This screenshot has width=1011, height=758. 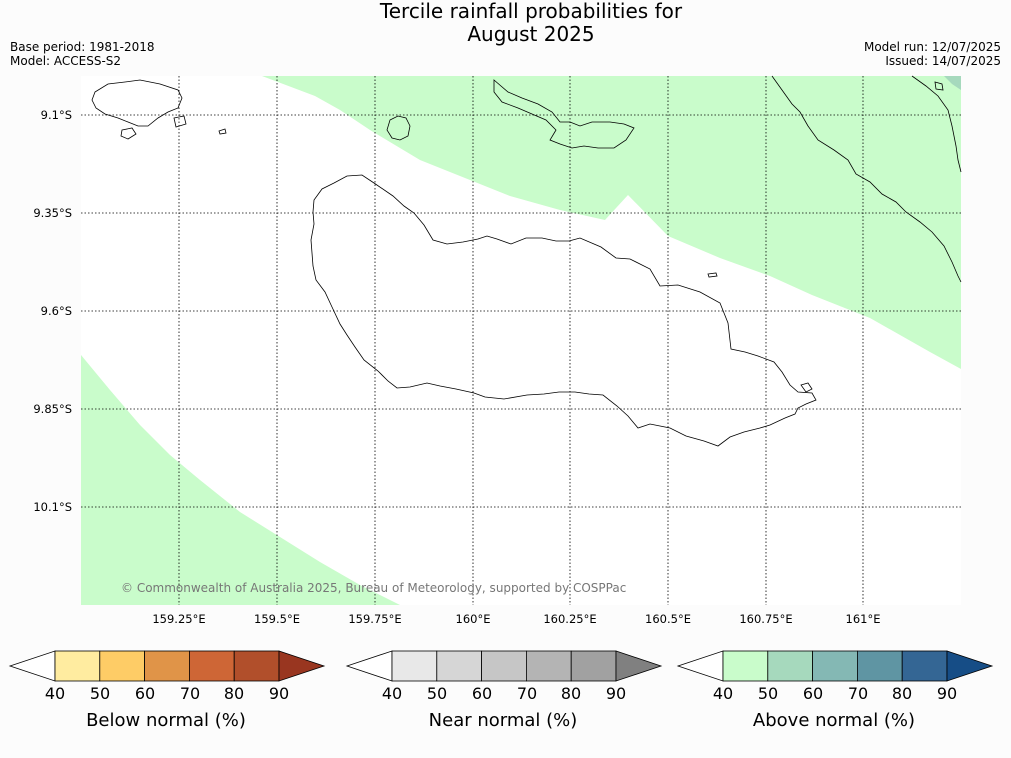 I want to click on lat-label: 9.35°S, so click(x=52, y=213).